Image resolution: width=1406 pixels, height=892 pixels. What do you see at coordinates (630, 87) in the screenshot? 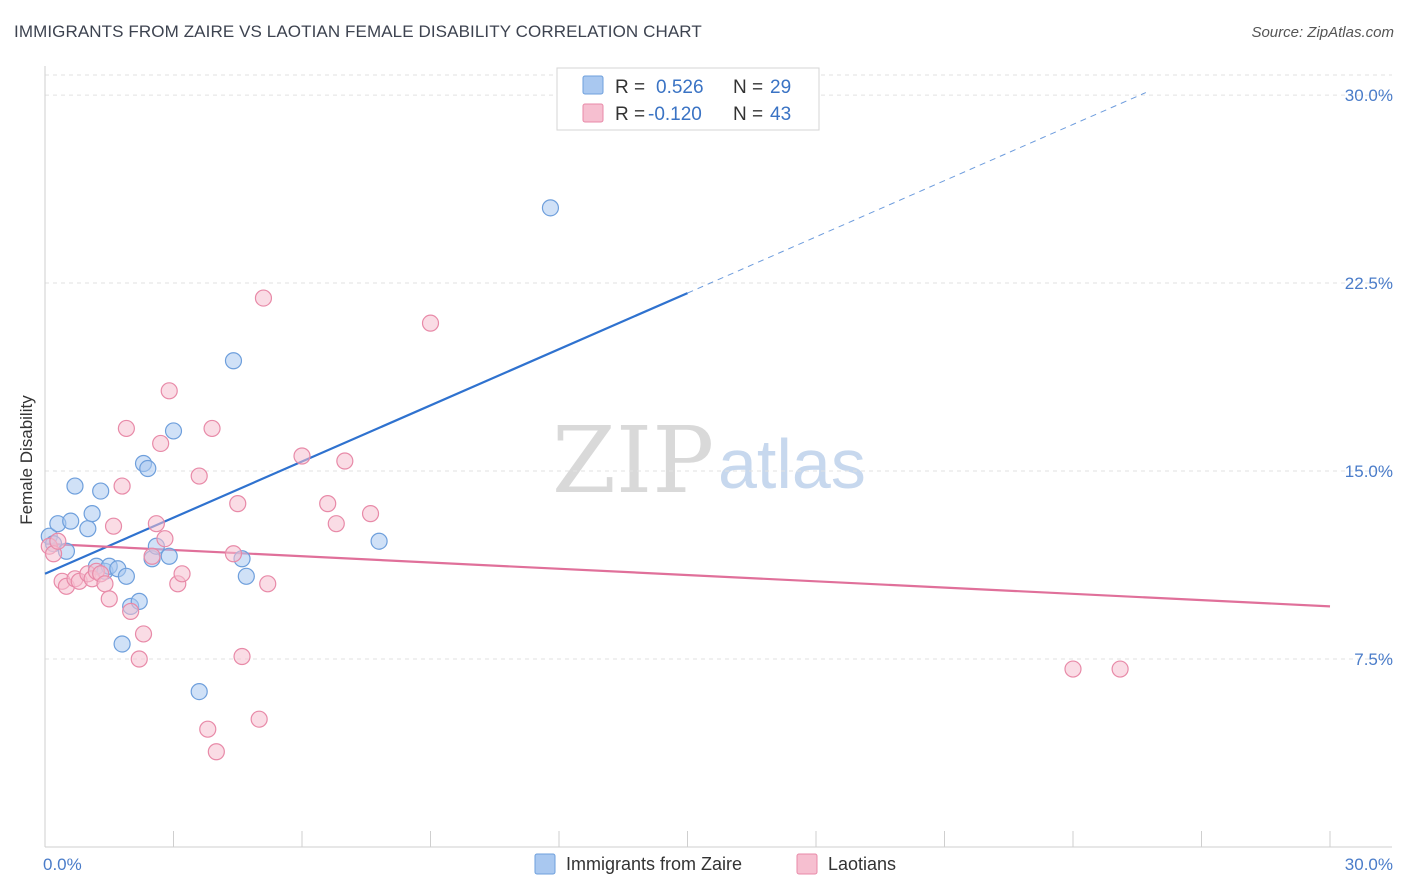
I see `legend-r-label-zaire: R =` at bounding box center [630, 87].